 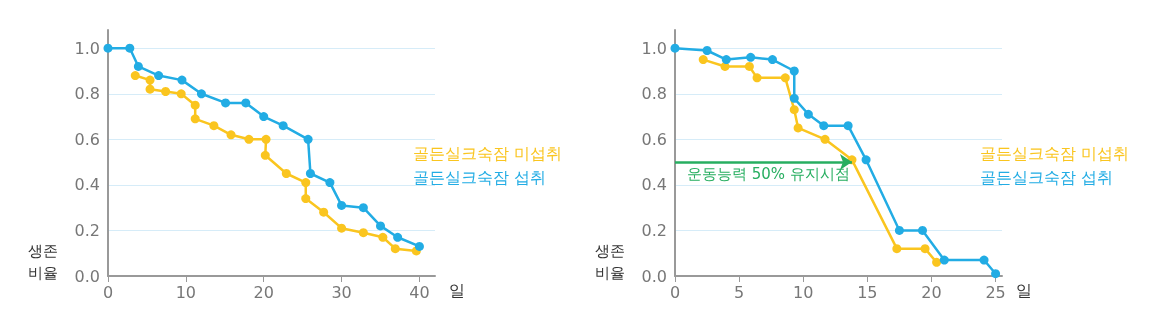 I want to click on x-tick-label: 25, so click(x=995, y=292).